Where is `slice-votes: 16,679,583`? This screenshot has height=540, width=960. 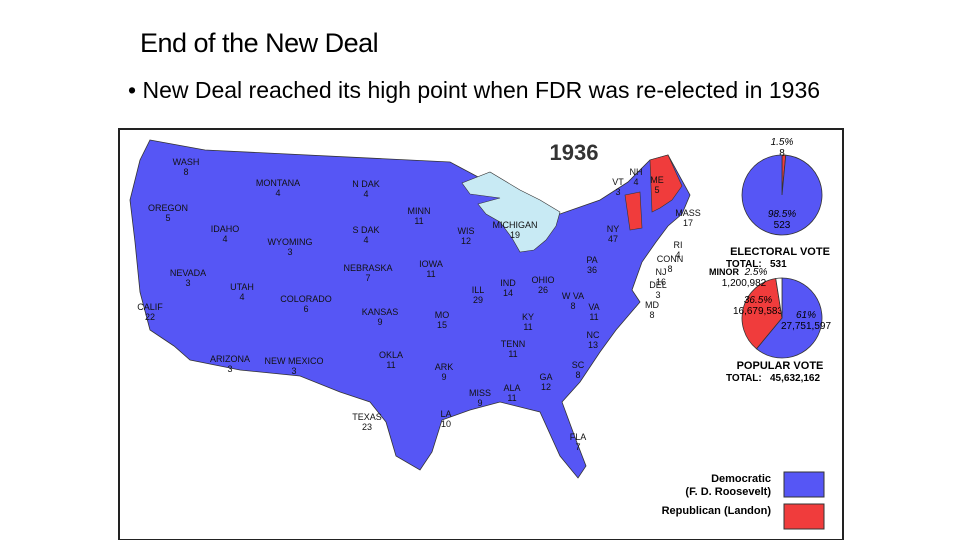
slice-votes: 16,679,583 is located at coordinates (758, 311).